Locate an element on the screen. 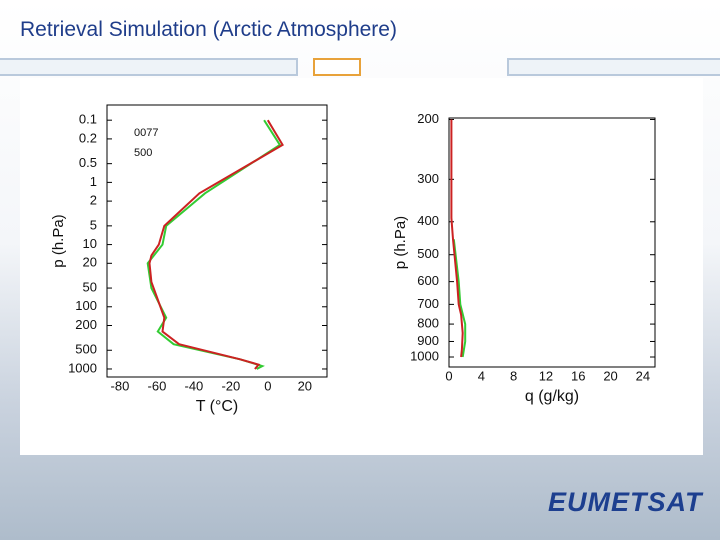  x-tick-label: -20 is located at coordinates (230, 385).